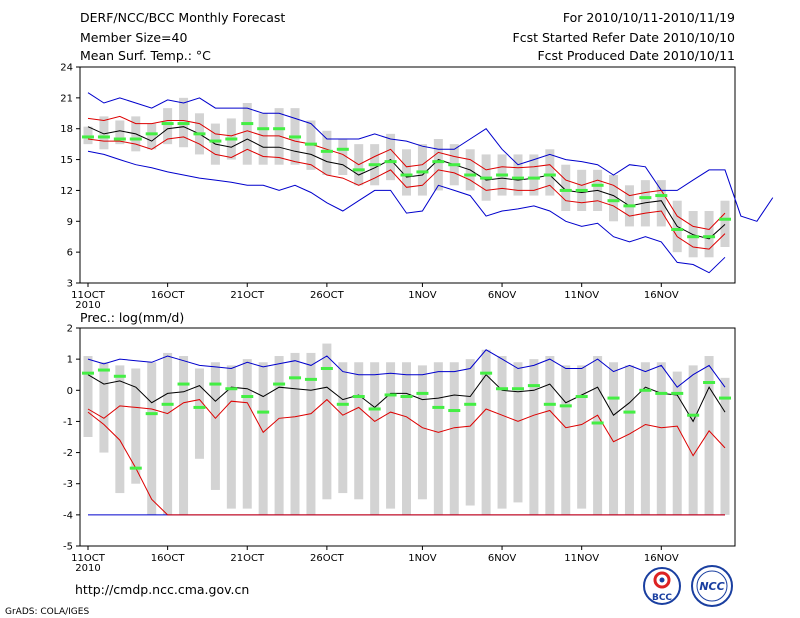  I want to click on bcc-logo: BCC, so click(662, 586).